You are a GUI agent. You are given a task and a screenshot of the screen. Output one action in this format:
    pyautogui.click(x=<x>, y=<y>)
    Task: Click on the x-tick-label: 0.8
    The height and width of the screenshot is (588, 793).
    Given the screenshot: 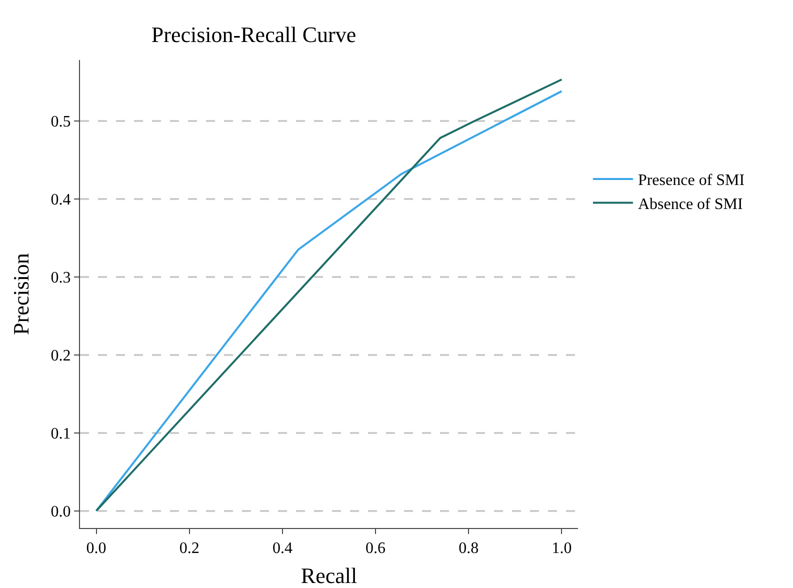 What is the action you would take?
    pyautogui.click(x=468, y=549)
    